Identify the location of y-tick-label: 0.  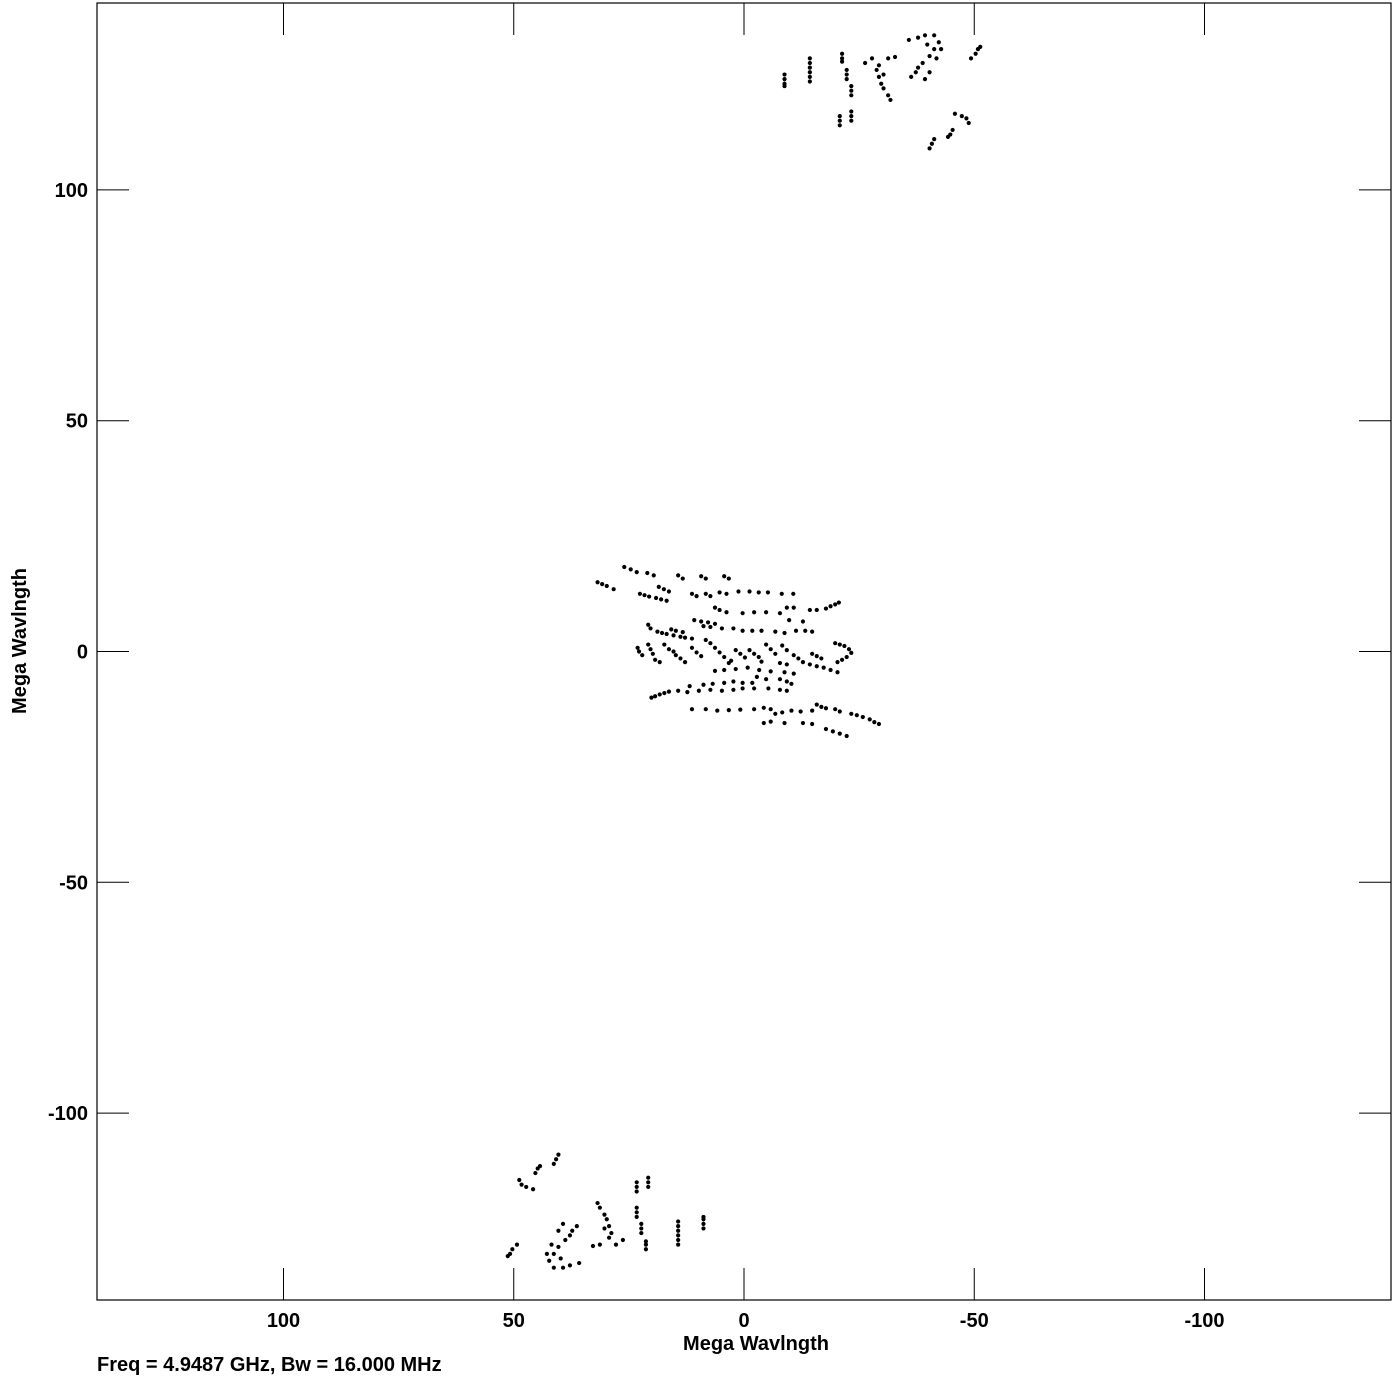
(82, 653).